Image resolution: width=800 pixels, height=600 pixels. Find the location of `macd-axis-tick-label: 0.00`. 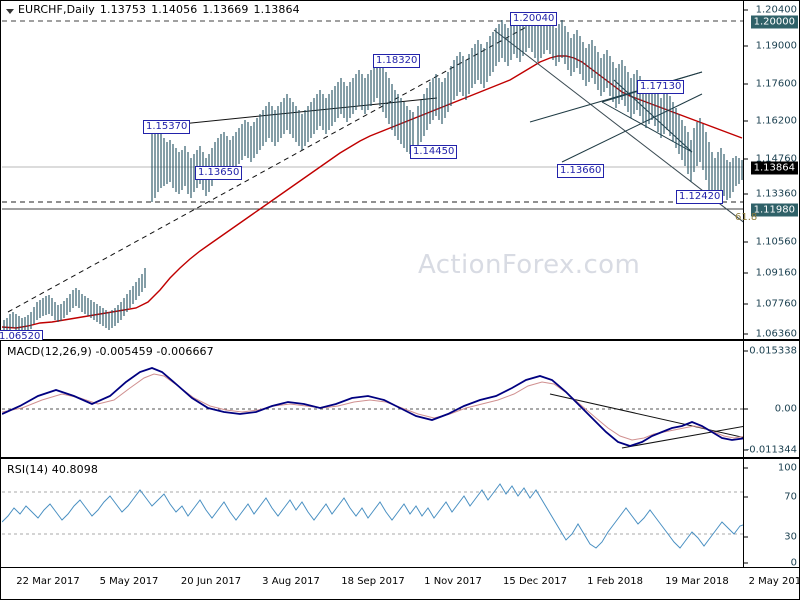

macd-axis-tick-label: 0.00 is located at coordinates (785, 409).